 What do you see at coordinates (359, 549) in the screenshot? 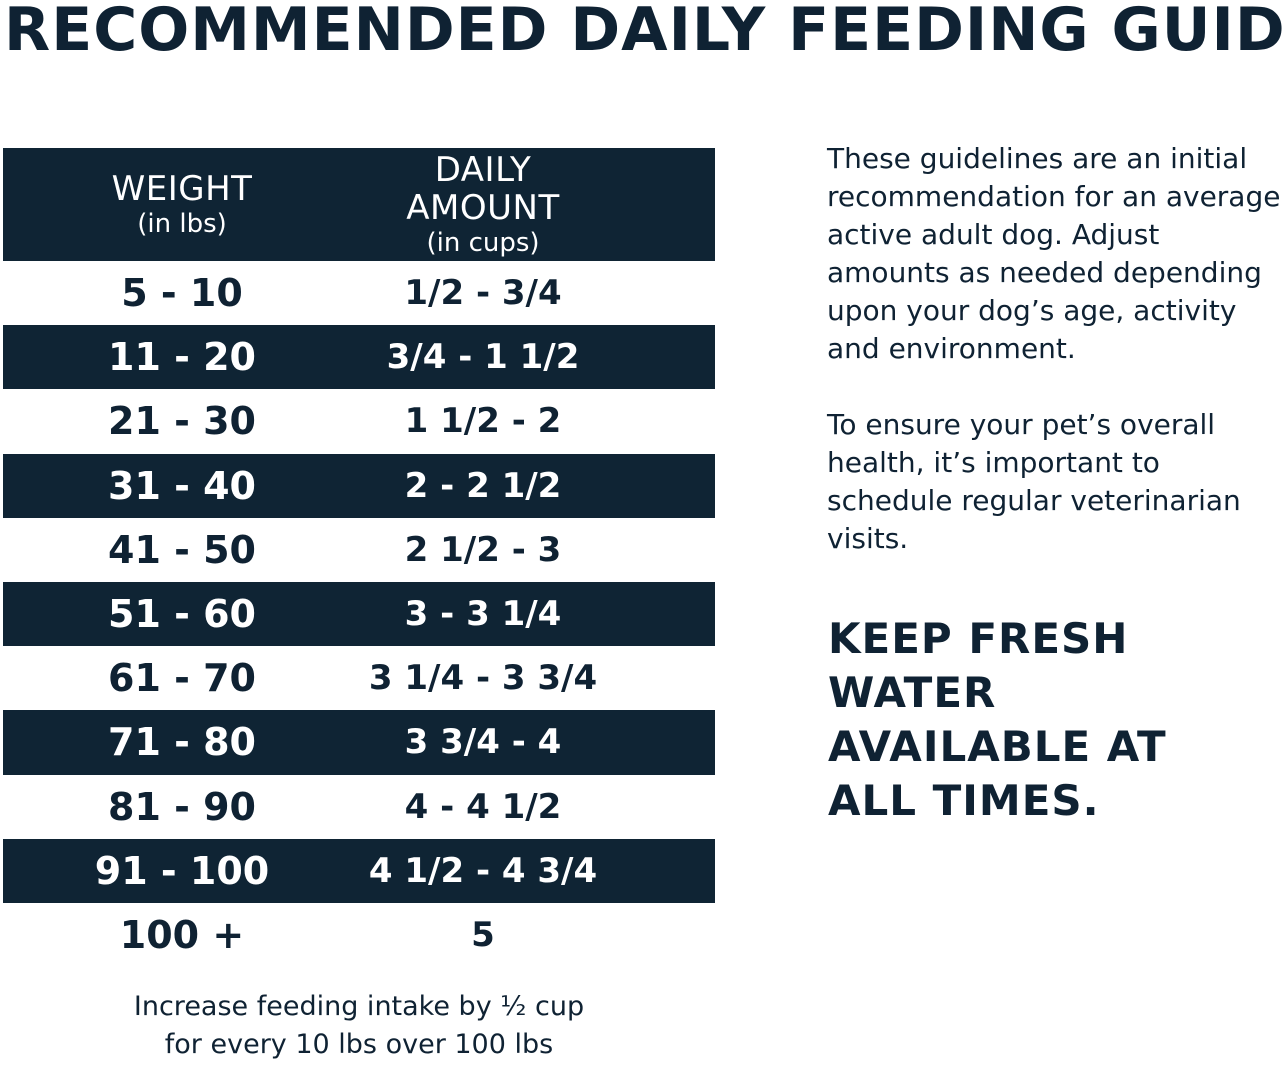
I see `table-row: 41 - 50 2 1/2 - 3` at bounding box center [359, 549].